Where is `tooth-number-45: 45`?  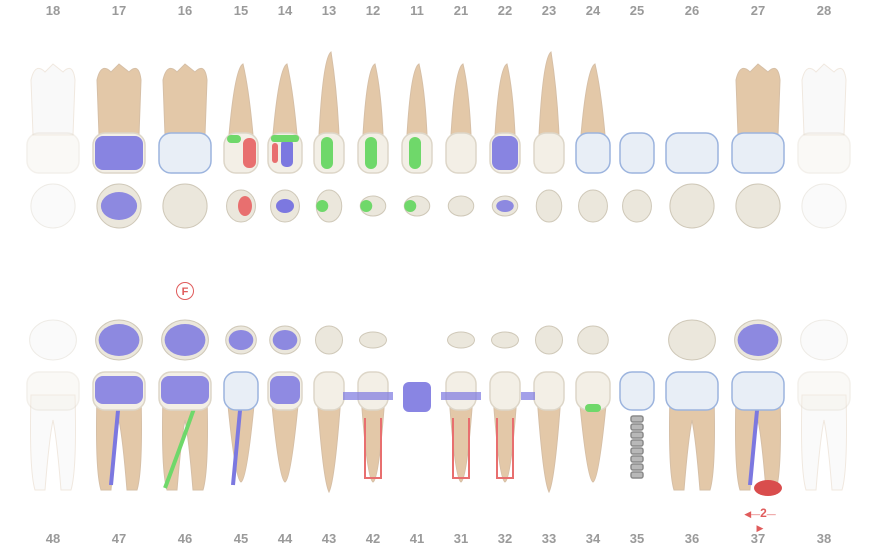 tooth-number-45: 45 is located at coordinates (241, 538).